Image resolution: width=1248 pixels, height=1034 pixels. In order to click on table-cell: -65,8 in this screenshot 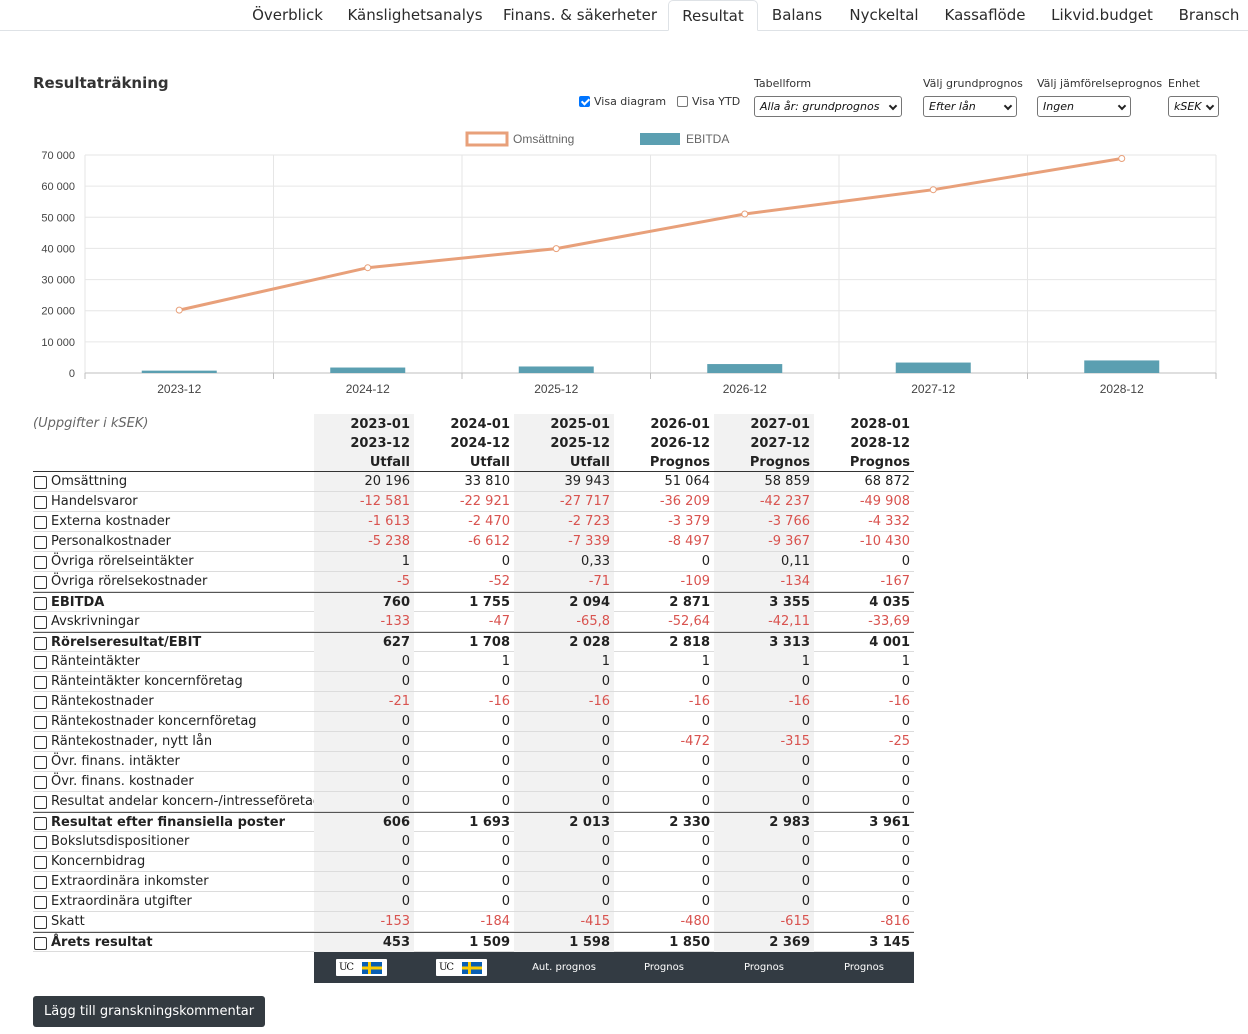, I will do `click(564, 621)`.